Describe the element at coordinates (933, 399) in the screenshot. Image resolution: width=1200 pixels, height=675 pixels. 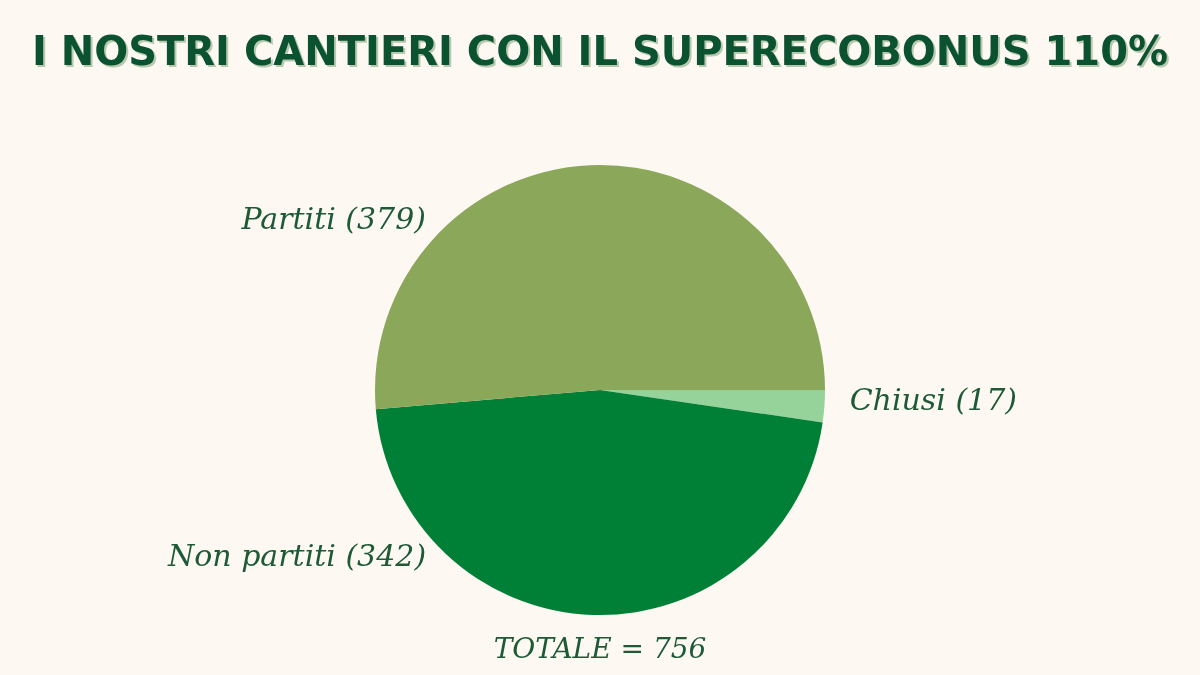
I see `slice-label: Chiusi (17)` at that location.